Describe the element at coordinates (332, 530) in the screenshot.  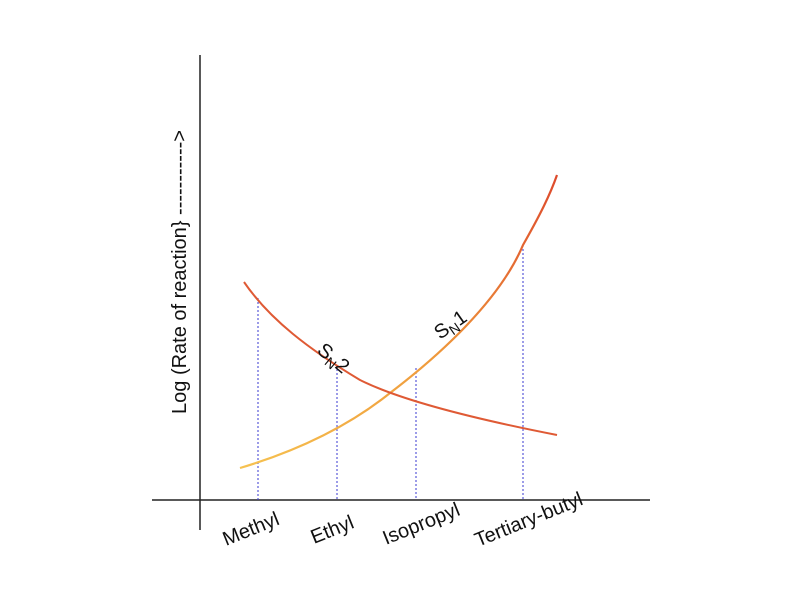
I see `category-label: Ethyl` at that location.